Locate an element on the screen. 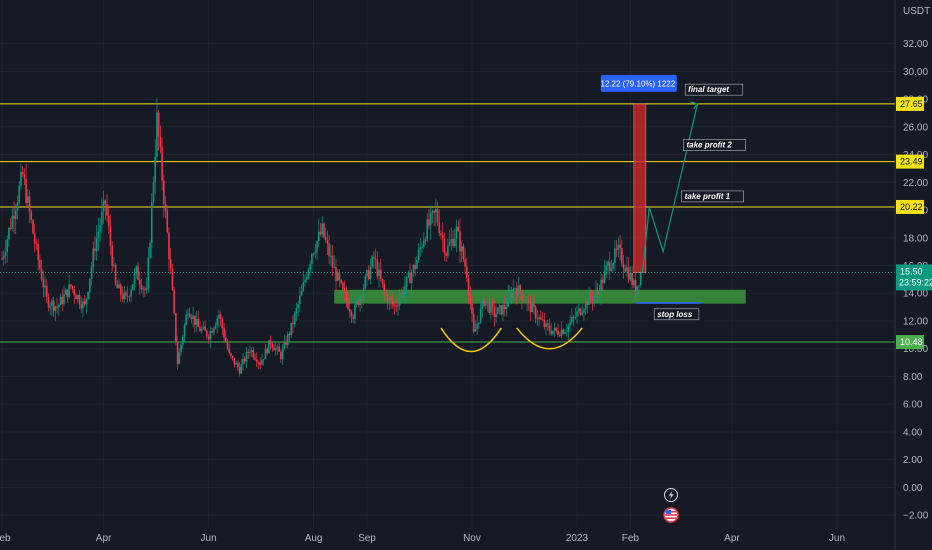  us-flag-icon is located at coordinates (671, 515).